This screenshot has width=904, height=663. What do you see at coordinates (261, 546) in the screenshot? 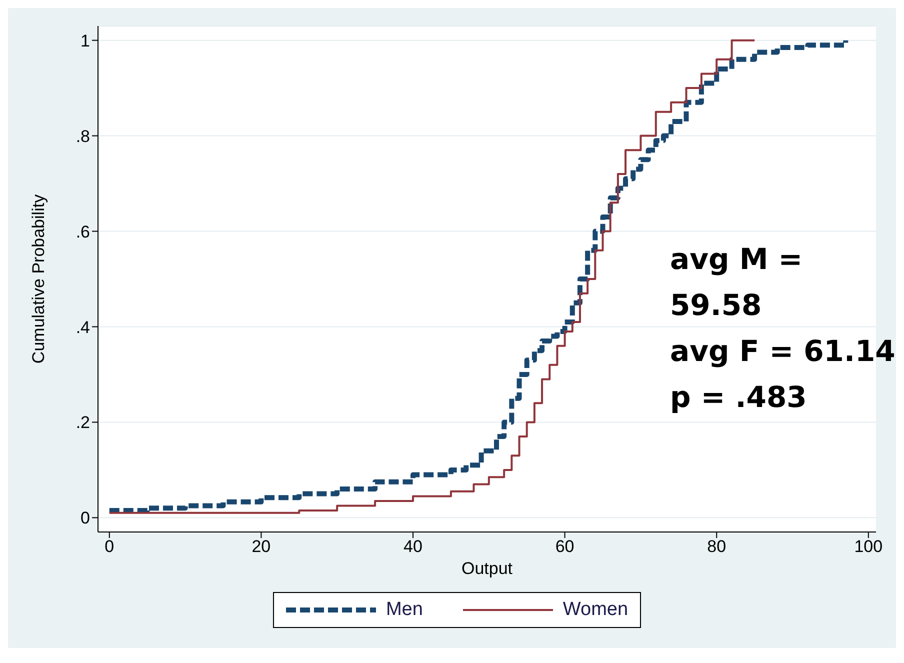
I see `x-tick-label: 20` at bounding box center [261, 546].